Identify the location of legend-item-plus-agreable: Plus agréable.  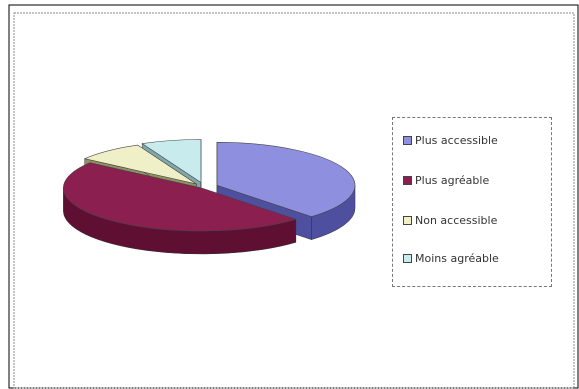
(446, 180).